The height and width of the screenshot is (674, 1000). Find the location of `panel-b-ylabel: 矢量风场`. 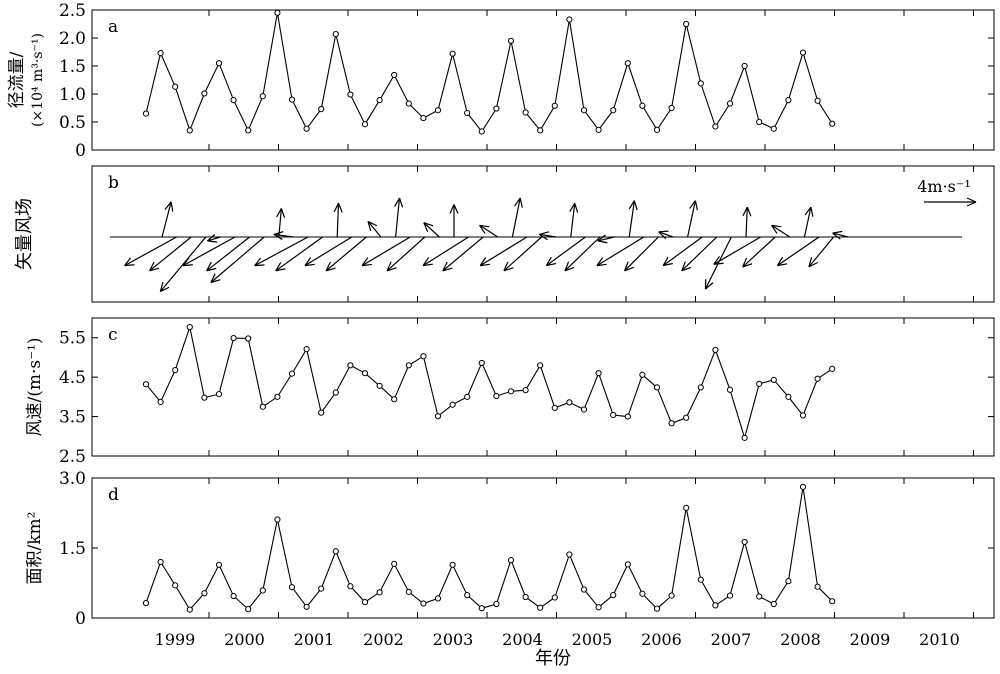

panel-b-ylabel: 矢量风场 is located at coordinates (24, 234).